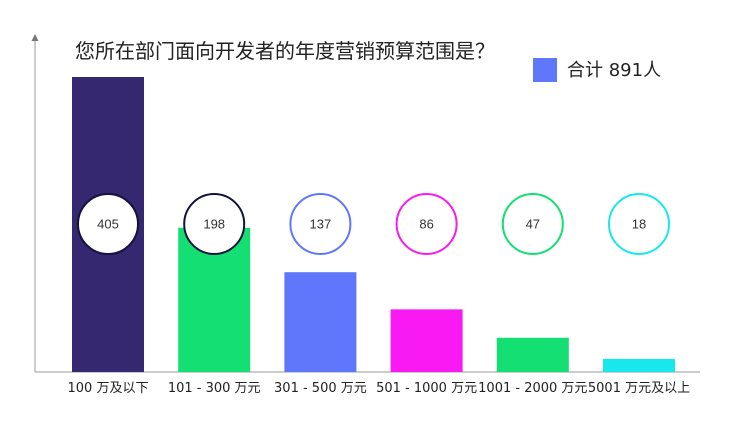  I want to click on data-labels: 405 198 137 86 47 18, so click(373, 224).